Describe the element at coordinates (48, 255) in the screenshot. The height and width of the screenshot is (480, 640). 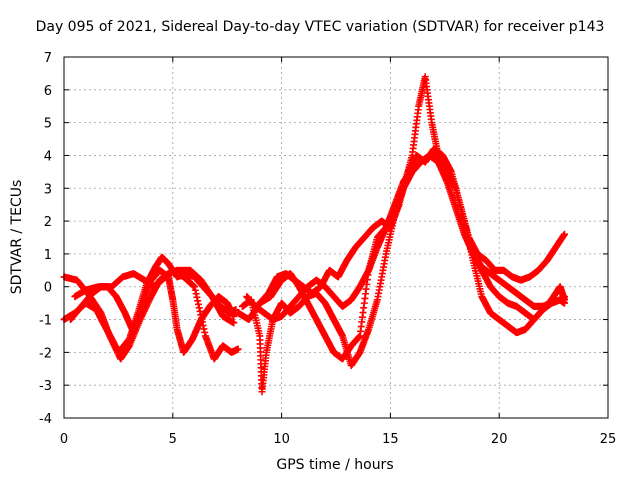
I see `y-tick-label: 1` at that location.